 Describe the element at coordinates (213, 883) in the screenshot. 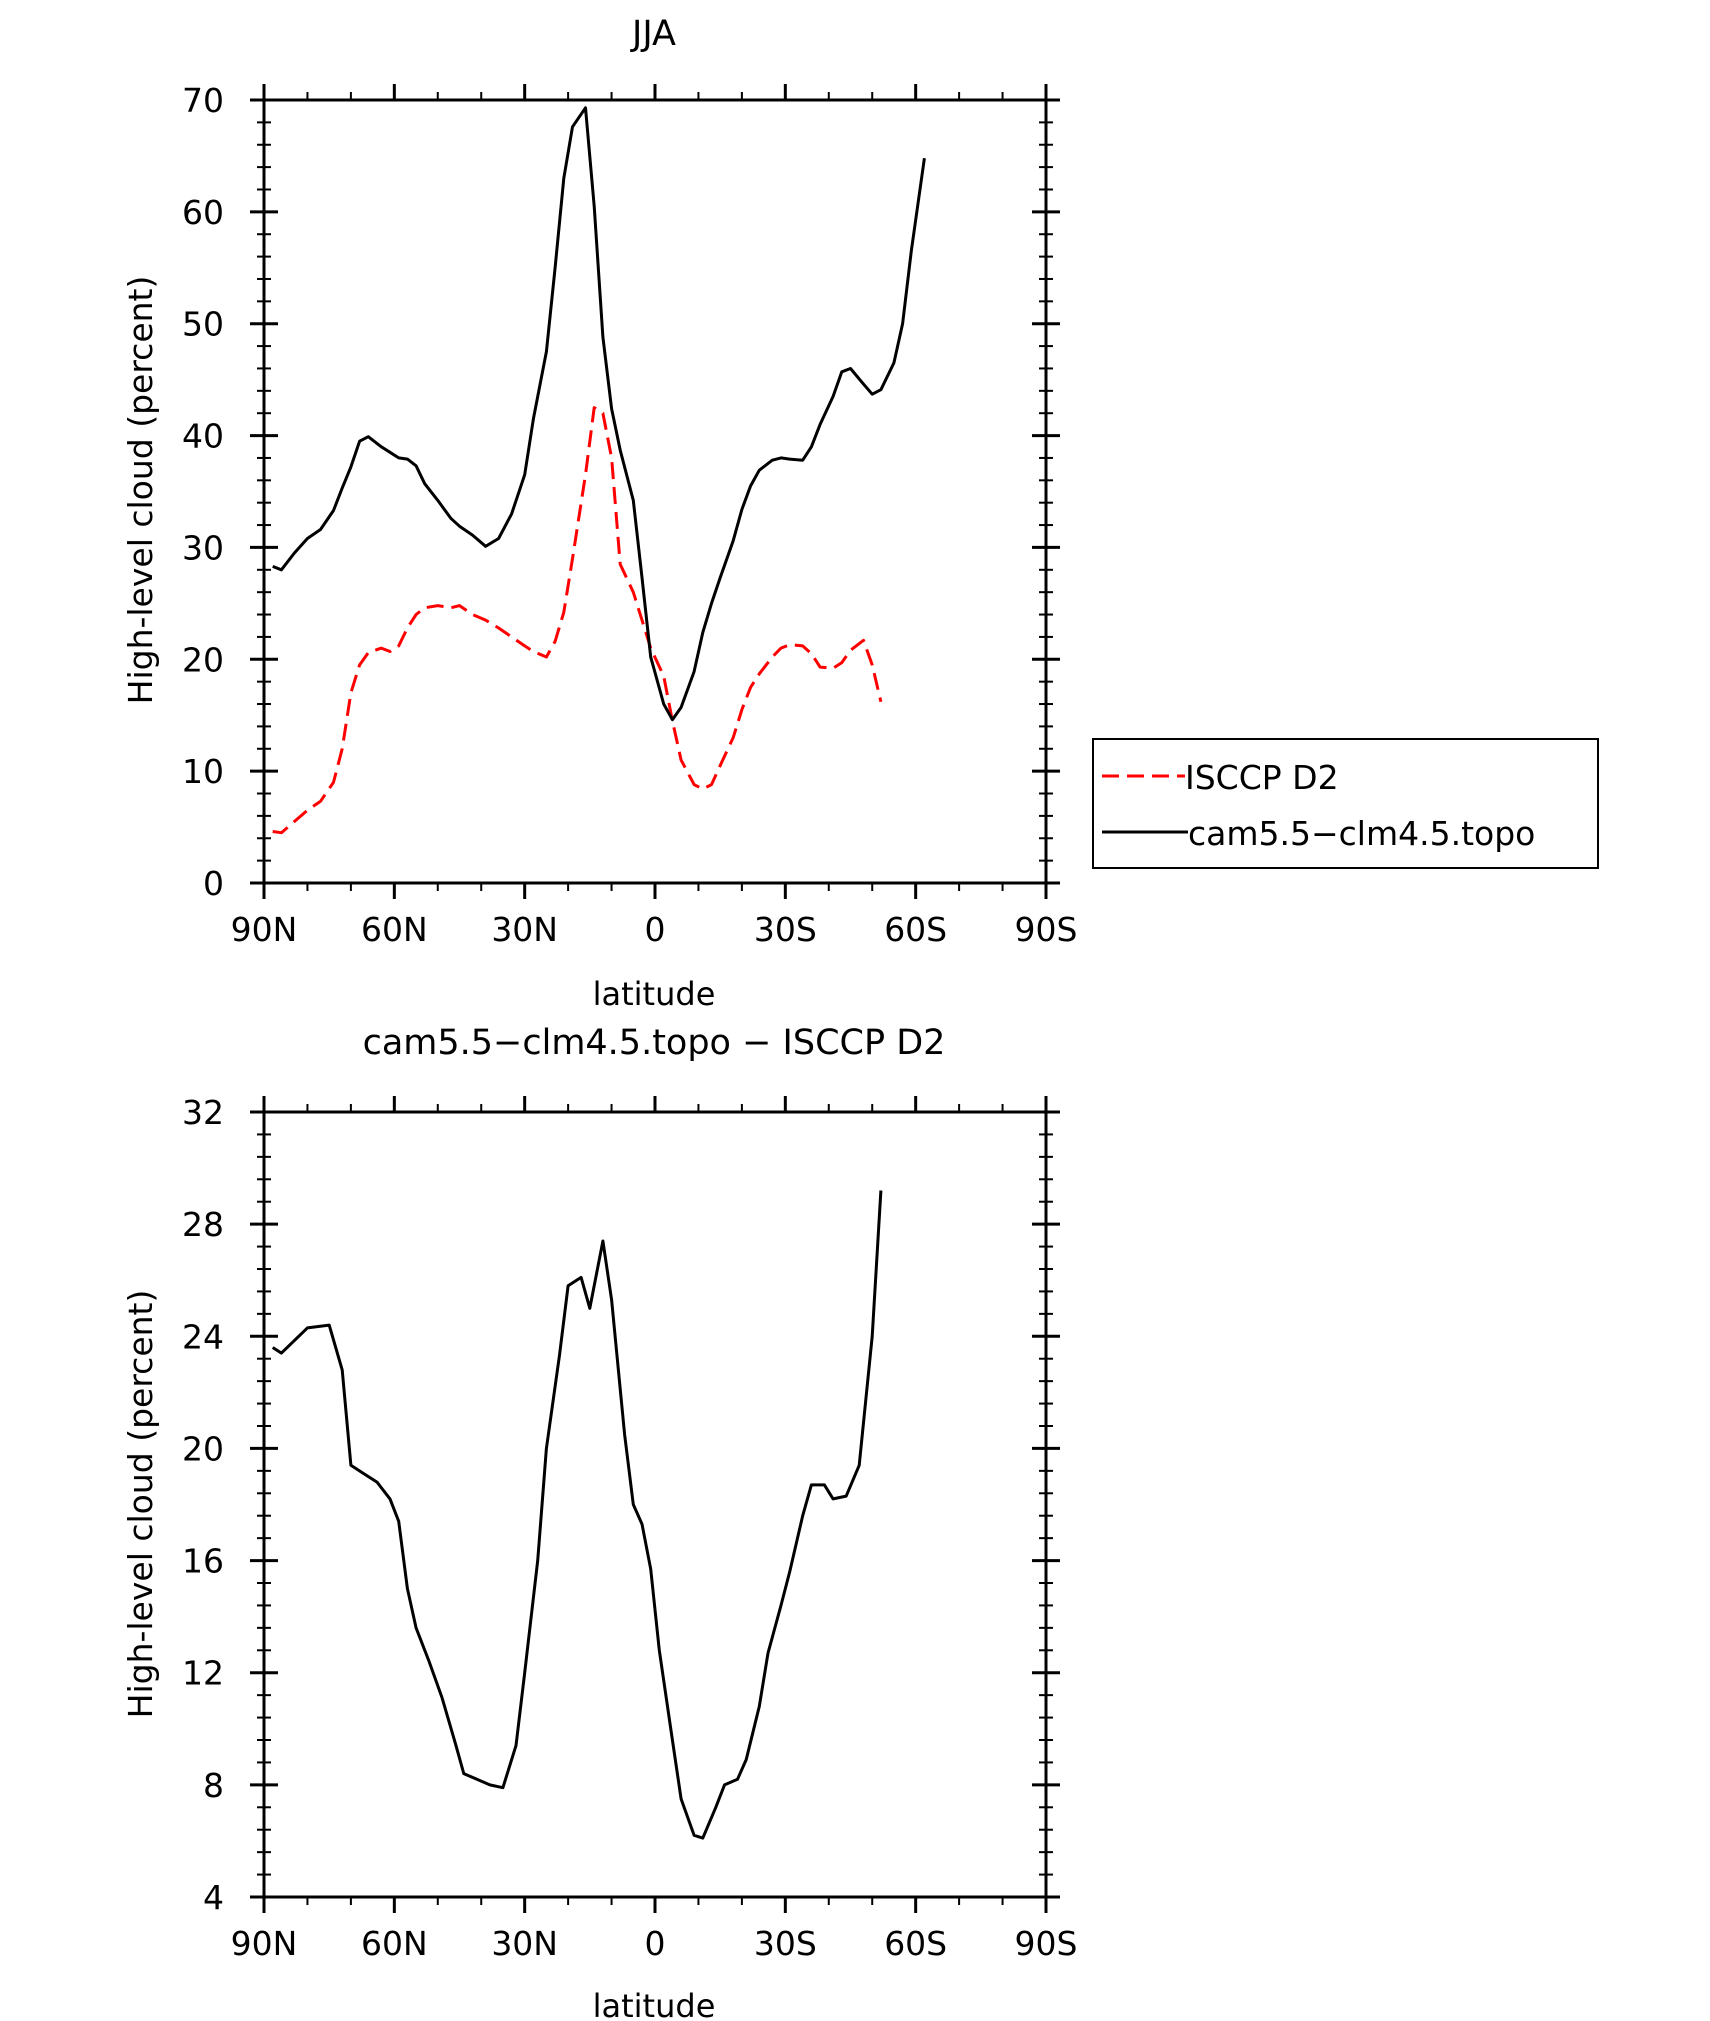

I see `y-tick-label: 0` at that location.